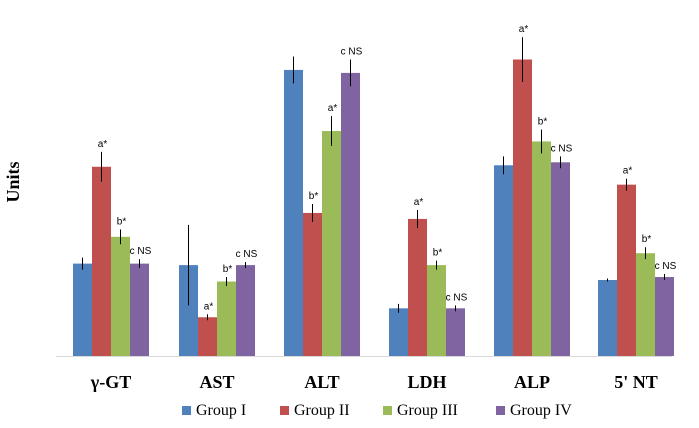 Image resolution: width=699 pixels, height=428 pixels. I want to click on legend-label-3: Group III, so click(427, 410).